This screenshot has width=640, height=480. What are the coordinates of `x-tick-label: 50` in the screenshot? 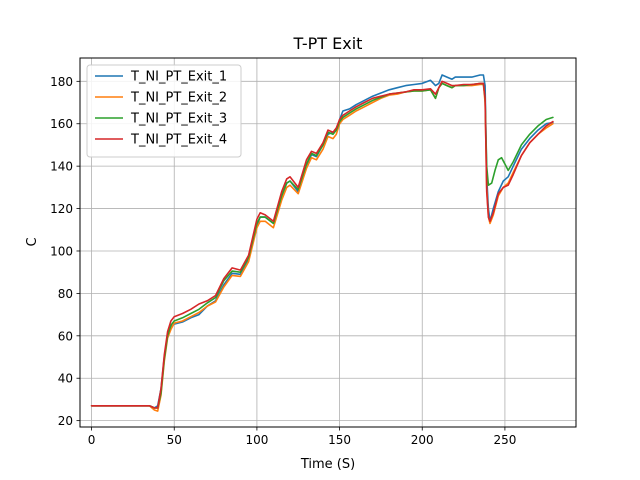 It's located at (174, 440).